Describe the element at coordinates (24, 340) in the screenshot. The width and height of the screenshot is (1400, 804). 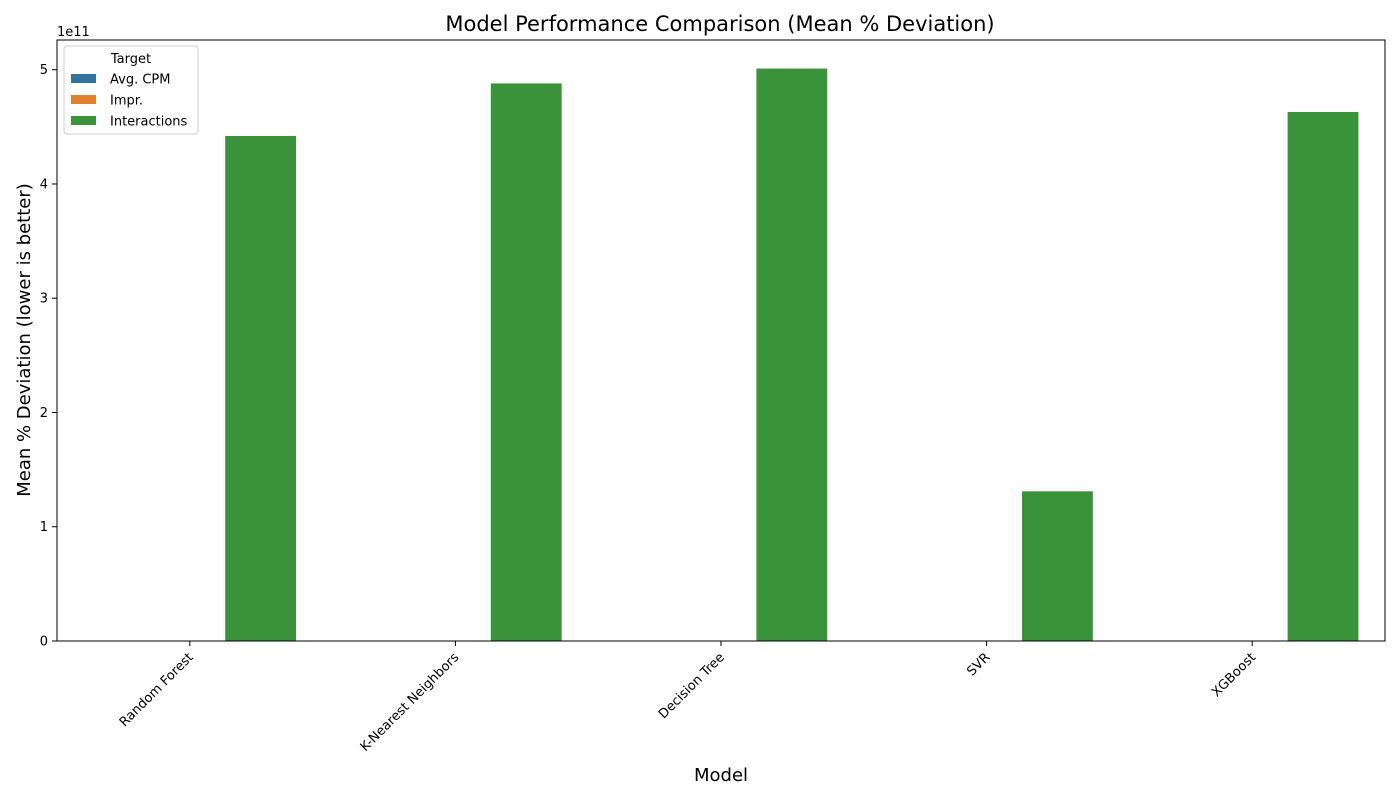
I see `y-axis-label: Mean % Deviation (lower is better)` at that location.